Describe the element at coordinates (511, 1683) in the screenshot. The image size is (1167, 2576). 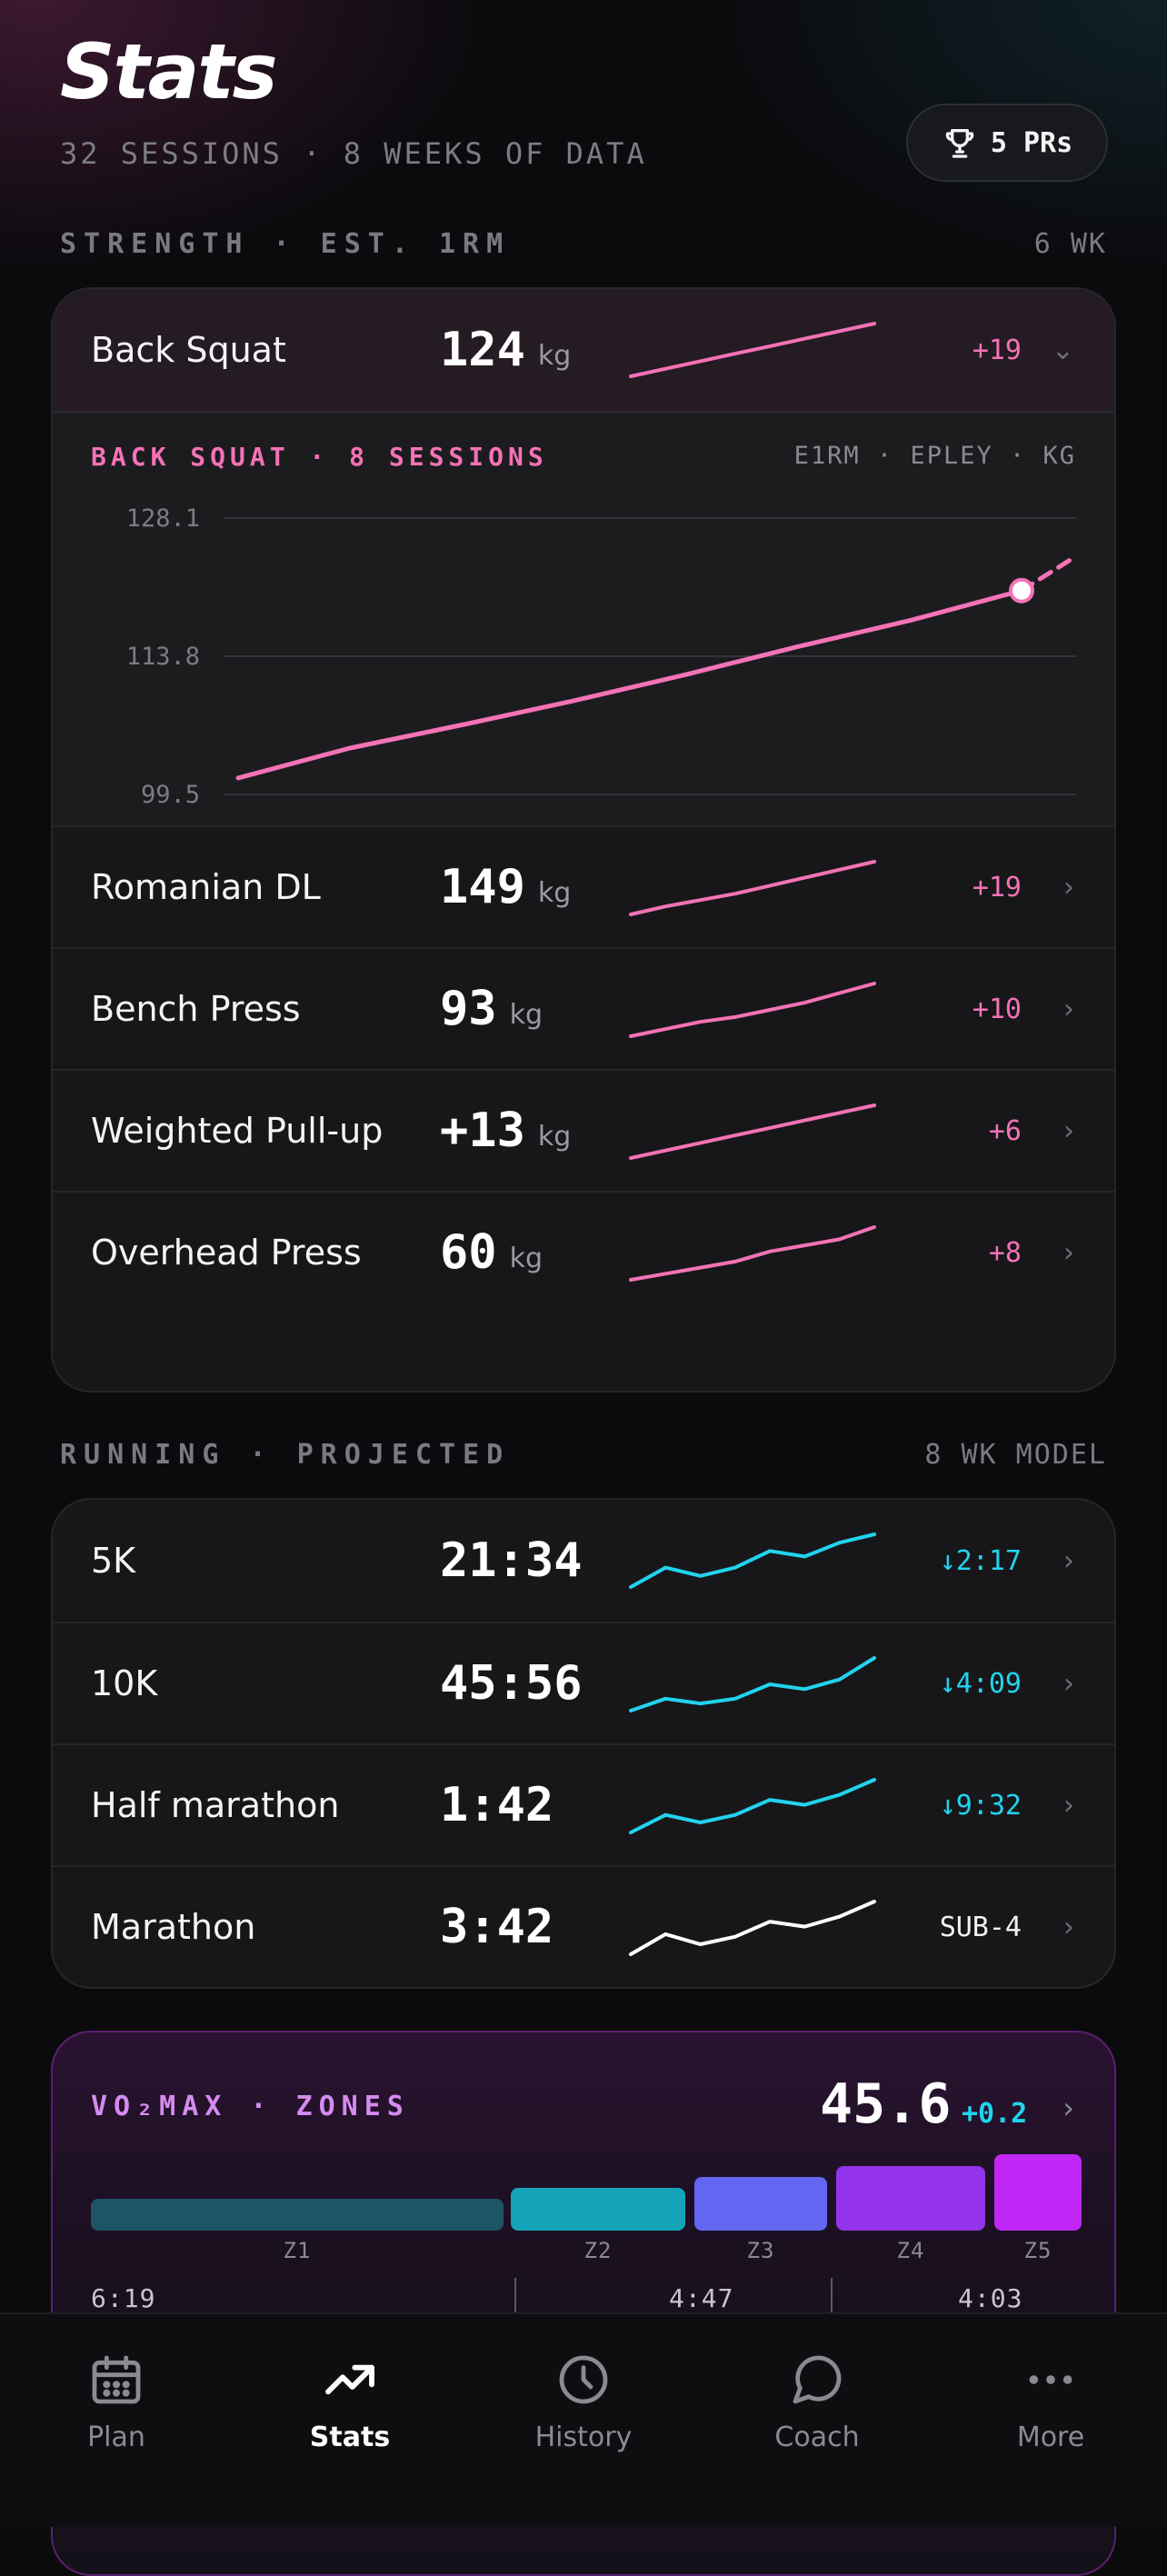
I see `race-time: 45:56` at that location.